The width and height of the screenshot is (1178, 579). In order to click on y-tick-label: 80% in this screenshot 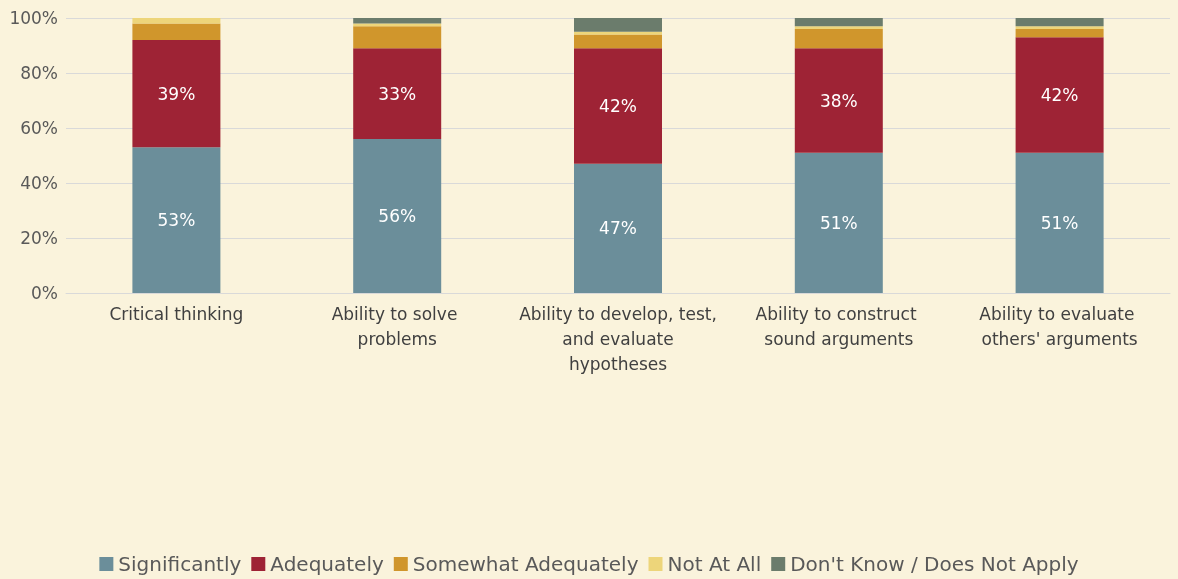, I will do `click(39, 73)`.